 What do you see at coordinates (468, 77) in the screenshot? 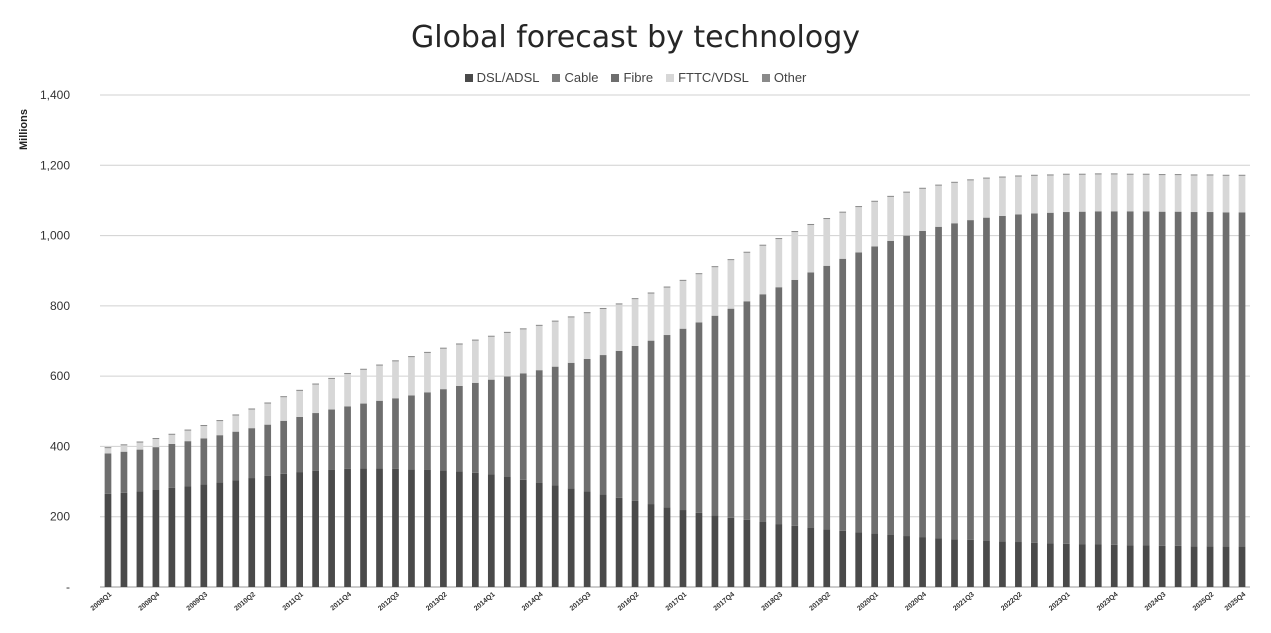
I see `legend-swatch-dsl` at bounding box center [468, 77].